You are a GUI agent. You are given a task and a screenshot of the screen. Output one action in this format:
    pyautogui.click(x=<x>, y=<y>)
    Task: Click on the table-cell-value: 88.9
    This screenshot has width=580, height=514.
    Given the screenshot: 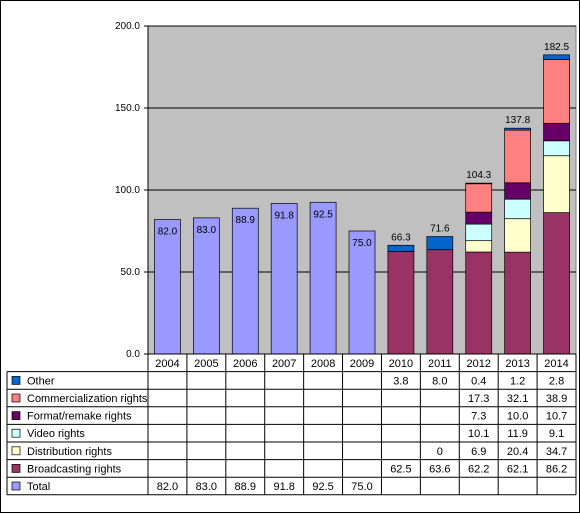 What is the action you would take?
    pyautogui.click(x=245, y=487)
    